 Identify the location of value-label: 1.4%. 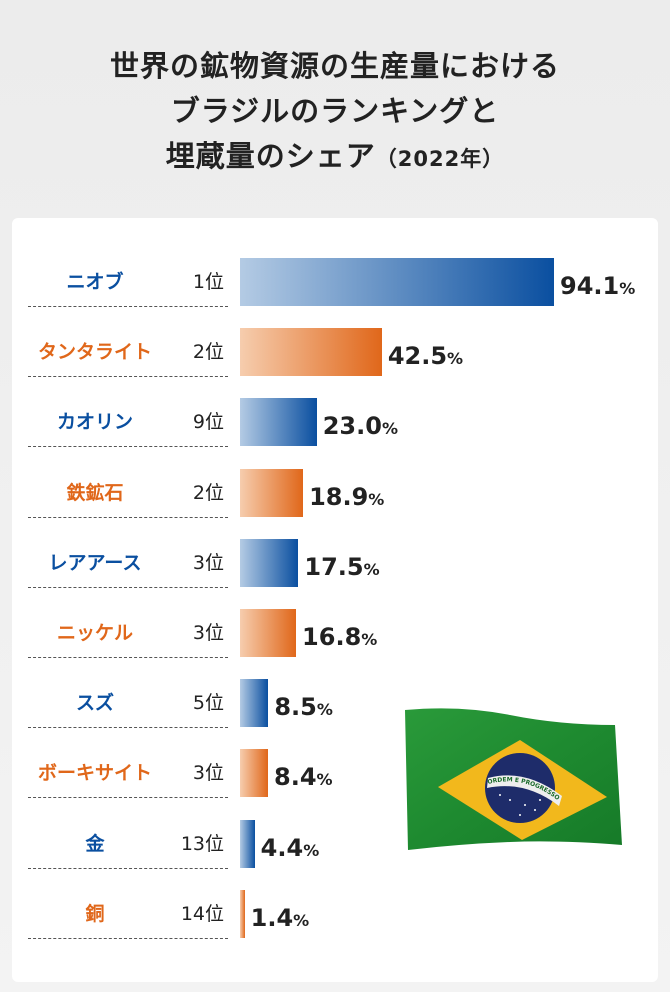
(280, 919).